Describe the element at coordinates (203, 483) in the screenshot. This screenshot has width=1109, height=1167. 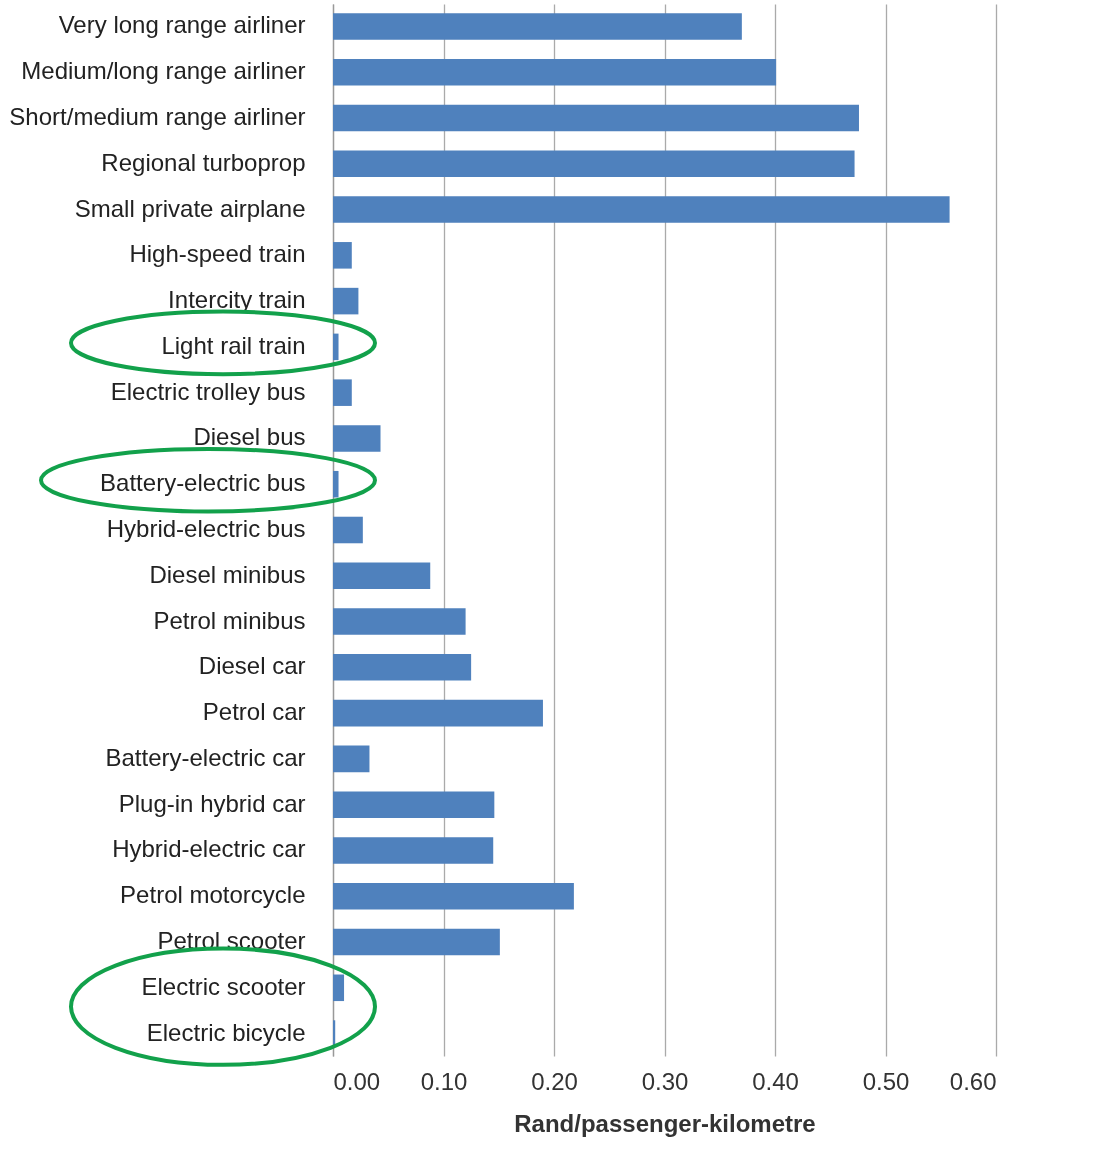
I see `y-tick-label: Battery-electric bus` at that location.